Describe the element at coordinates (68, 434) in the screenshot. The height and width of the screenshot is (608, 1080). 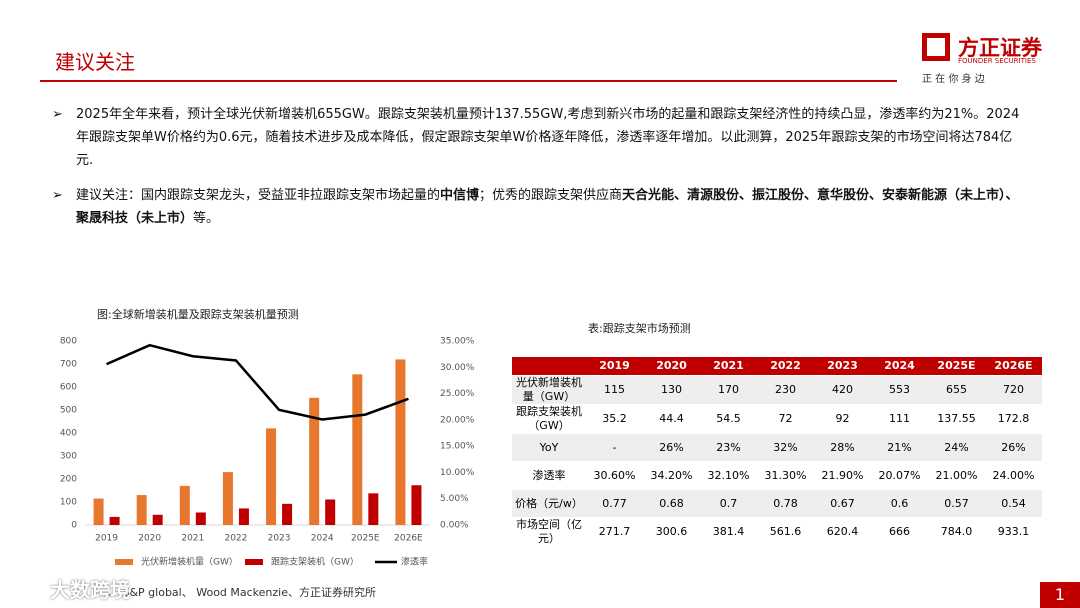
I see `y-tick-label: 400` at that location.